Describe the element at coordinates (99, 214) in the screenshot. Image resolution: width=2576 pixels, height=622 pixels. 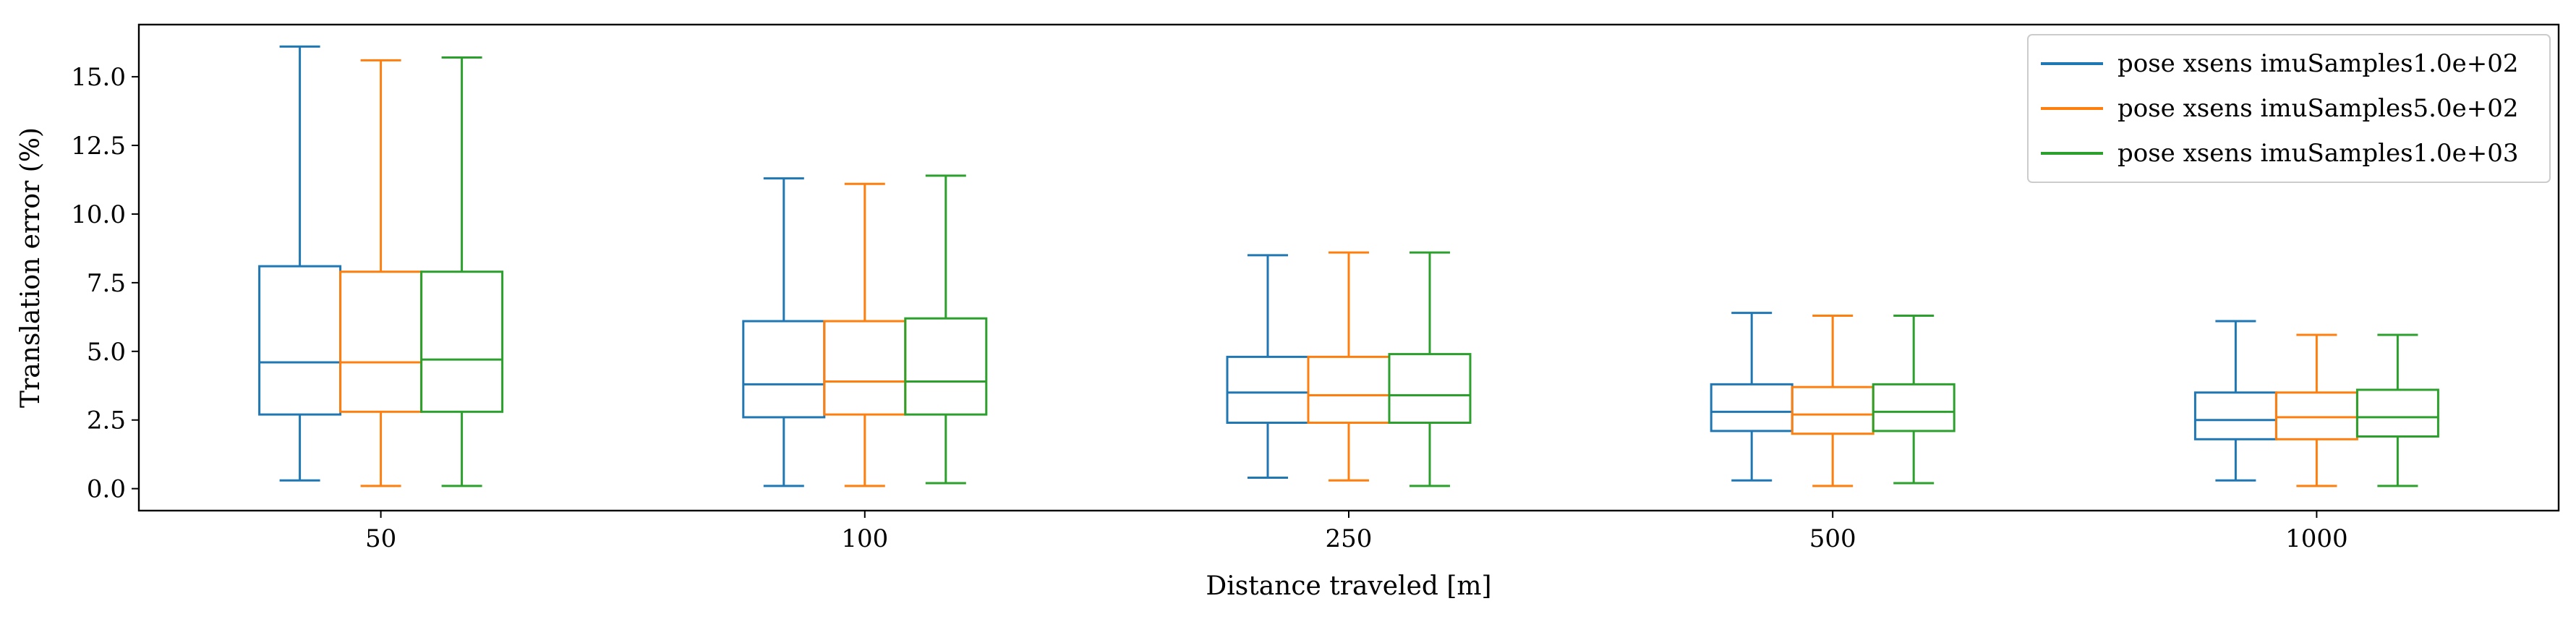
I see `y-tick-label: 10.0` at that location.